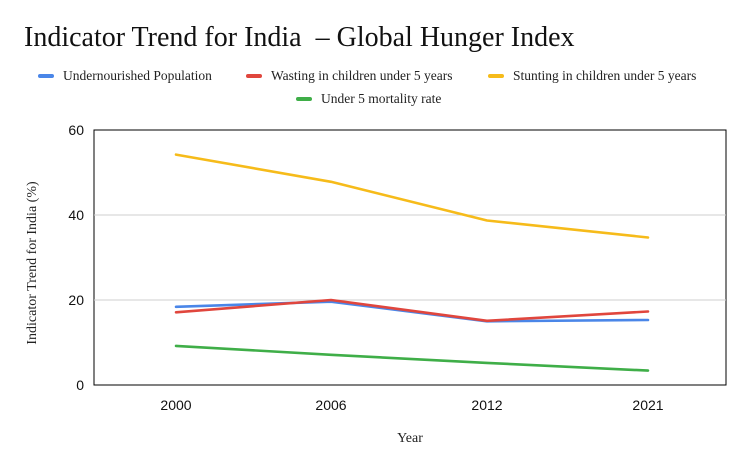  I want to click on y-tick-label: 20, so click(76, 300).